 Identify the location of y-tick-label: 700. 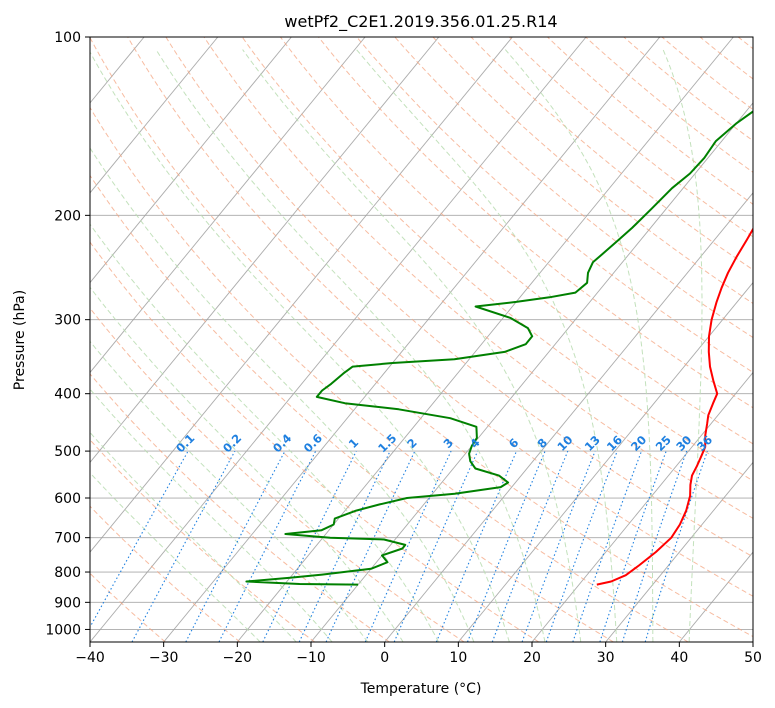
(67, 539).